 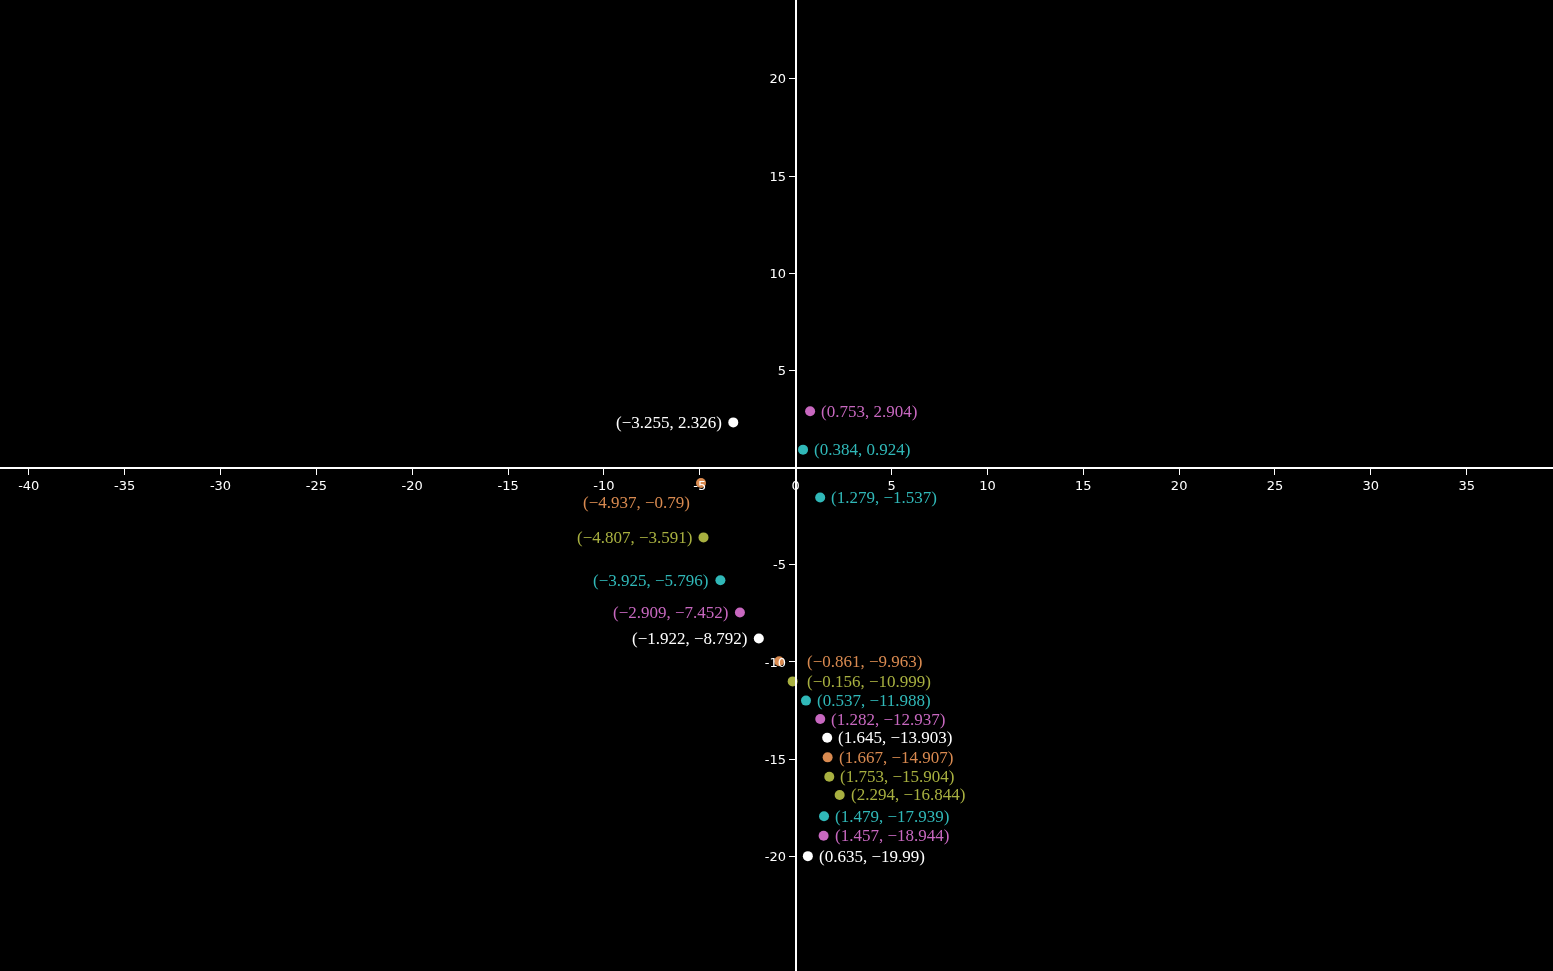 What do you see at coordinates (897, 776) in the screenshot?
I see `annotation: (1.753, −15.904)` at bounding box center [897, 776].